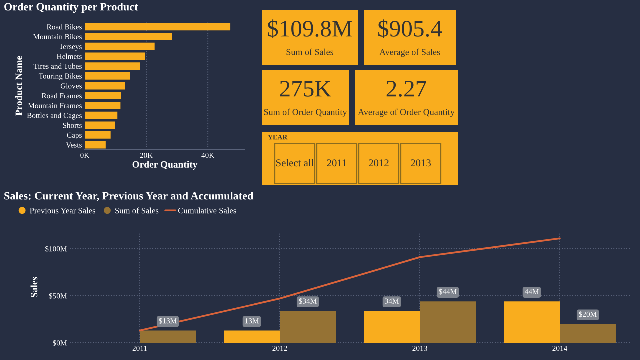 The height and width of the screenshot is (360, 640). Describe the element at coordinates (379, 163) in the screenshot. I see `text: 2012` at that location.